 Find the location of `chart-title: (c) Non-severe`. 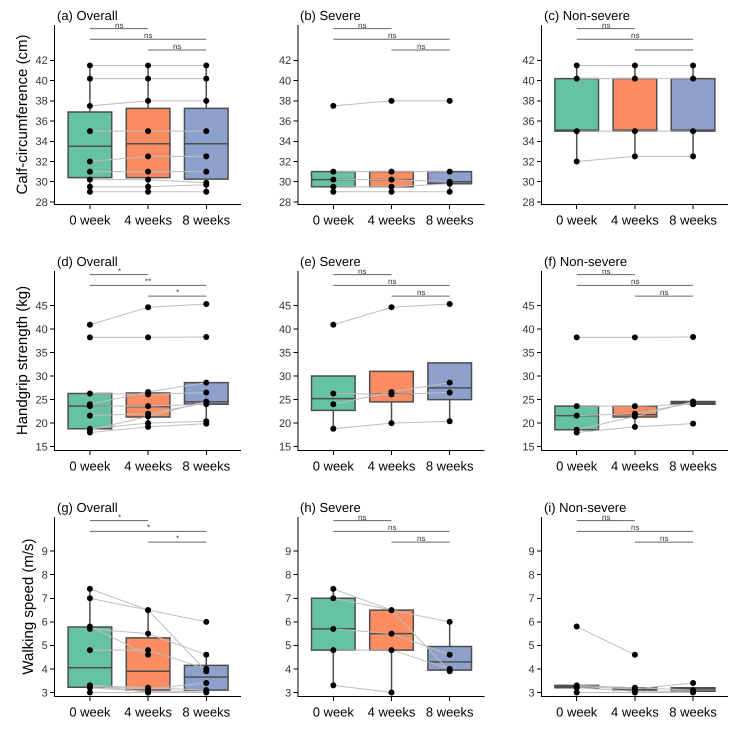

chart-title: (c) Non-severe is located at coordinates (587, 15).